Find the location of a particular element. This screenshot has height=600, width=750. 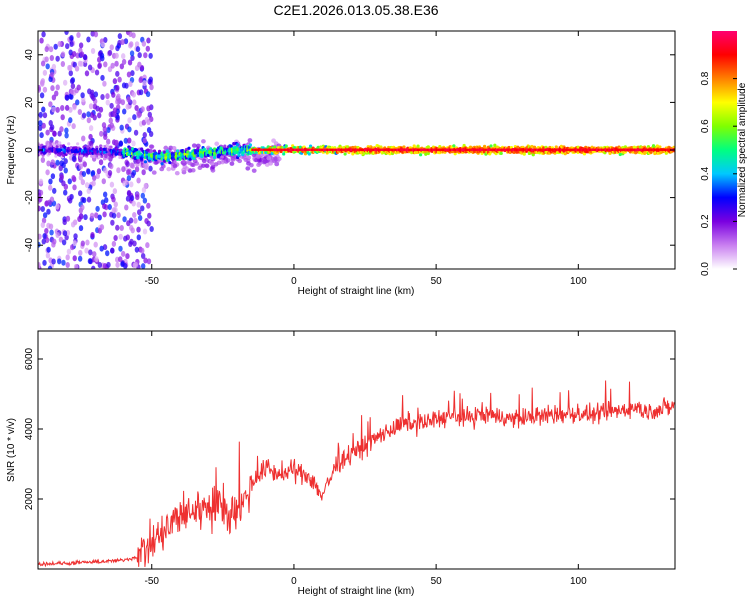

colorbar-tick-label: 0.2 is located at coordinates (705, 221).